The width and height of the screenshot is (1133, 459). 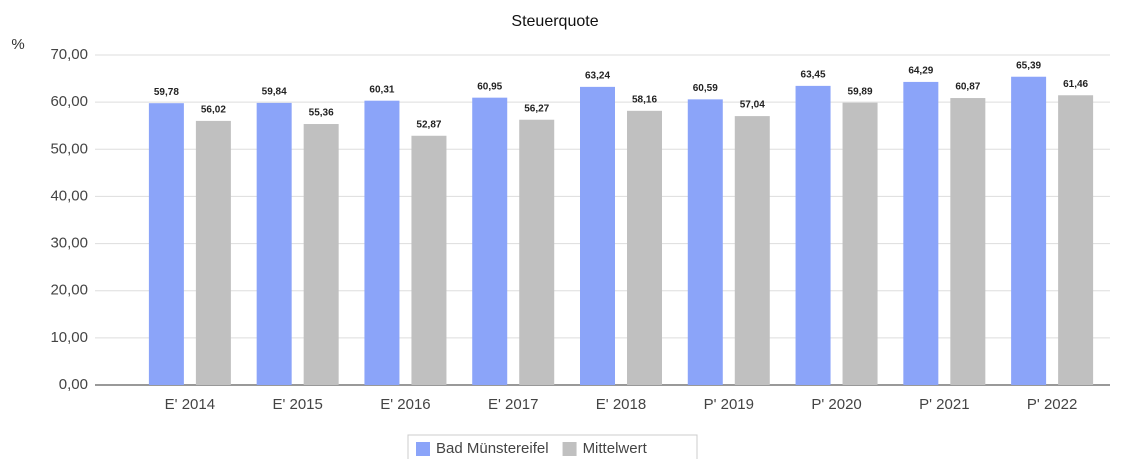 What do you see at coordinates (492, 448) in the screenshot?
I see `legend-label: Bad Münstereifel` at bounding box center [492, 448].